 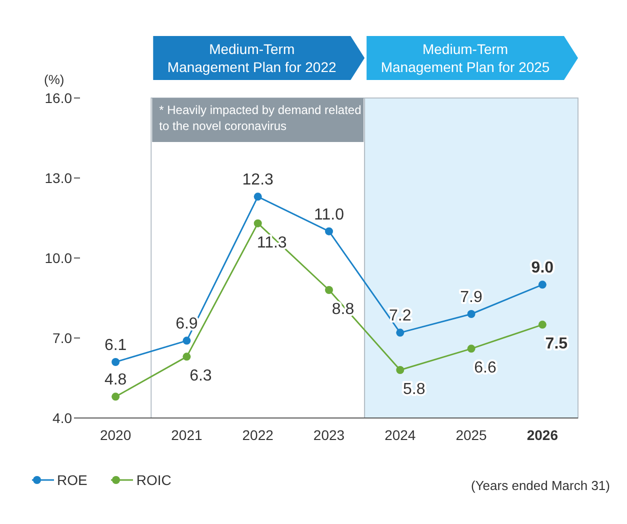 I want to click on x-tick-label: 2026, so click(x=542, y=435).